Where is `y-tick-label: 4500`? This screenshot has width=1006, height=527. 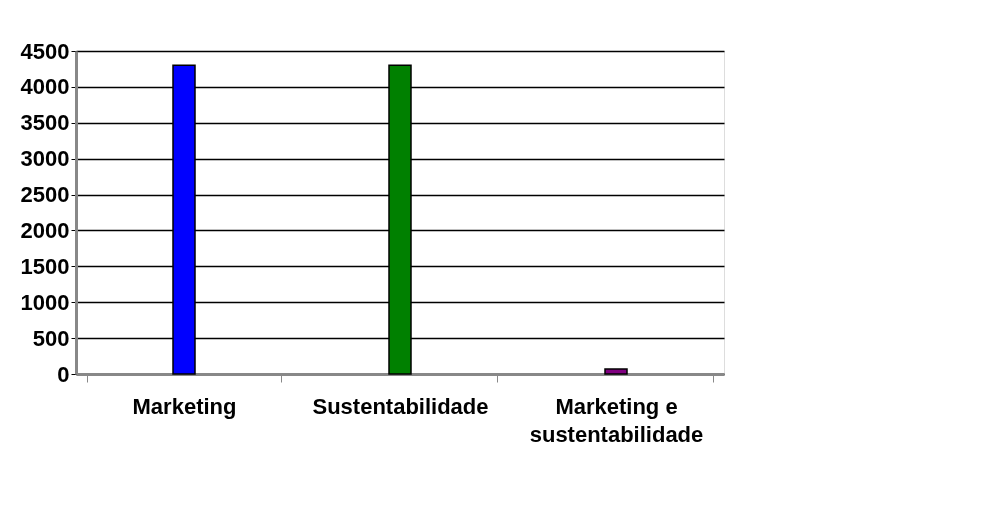 y-tick-label: 4500 is located at coordinates (45, 51).